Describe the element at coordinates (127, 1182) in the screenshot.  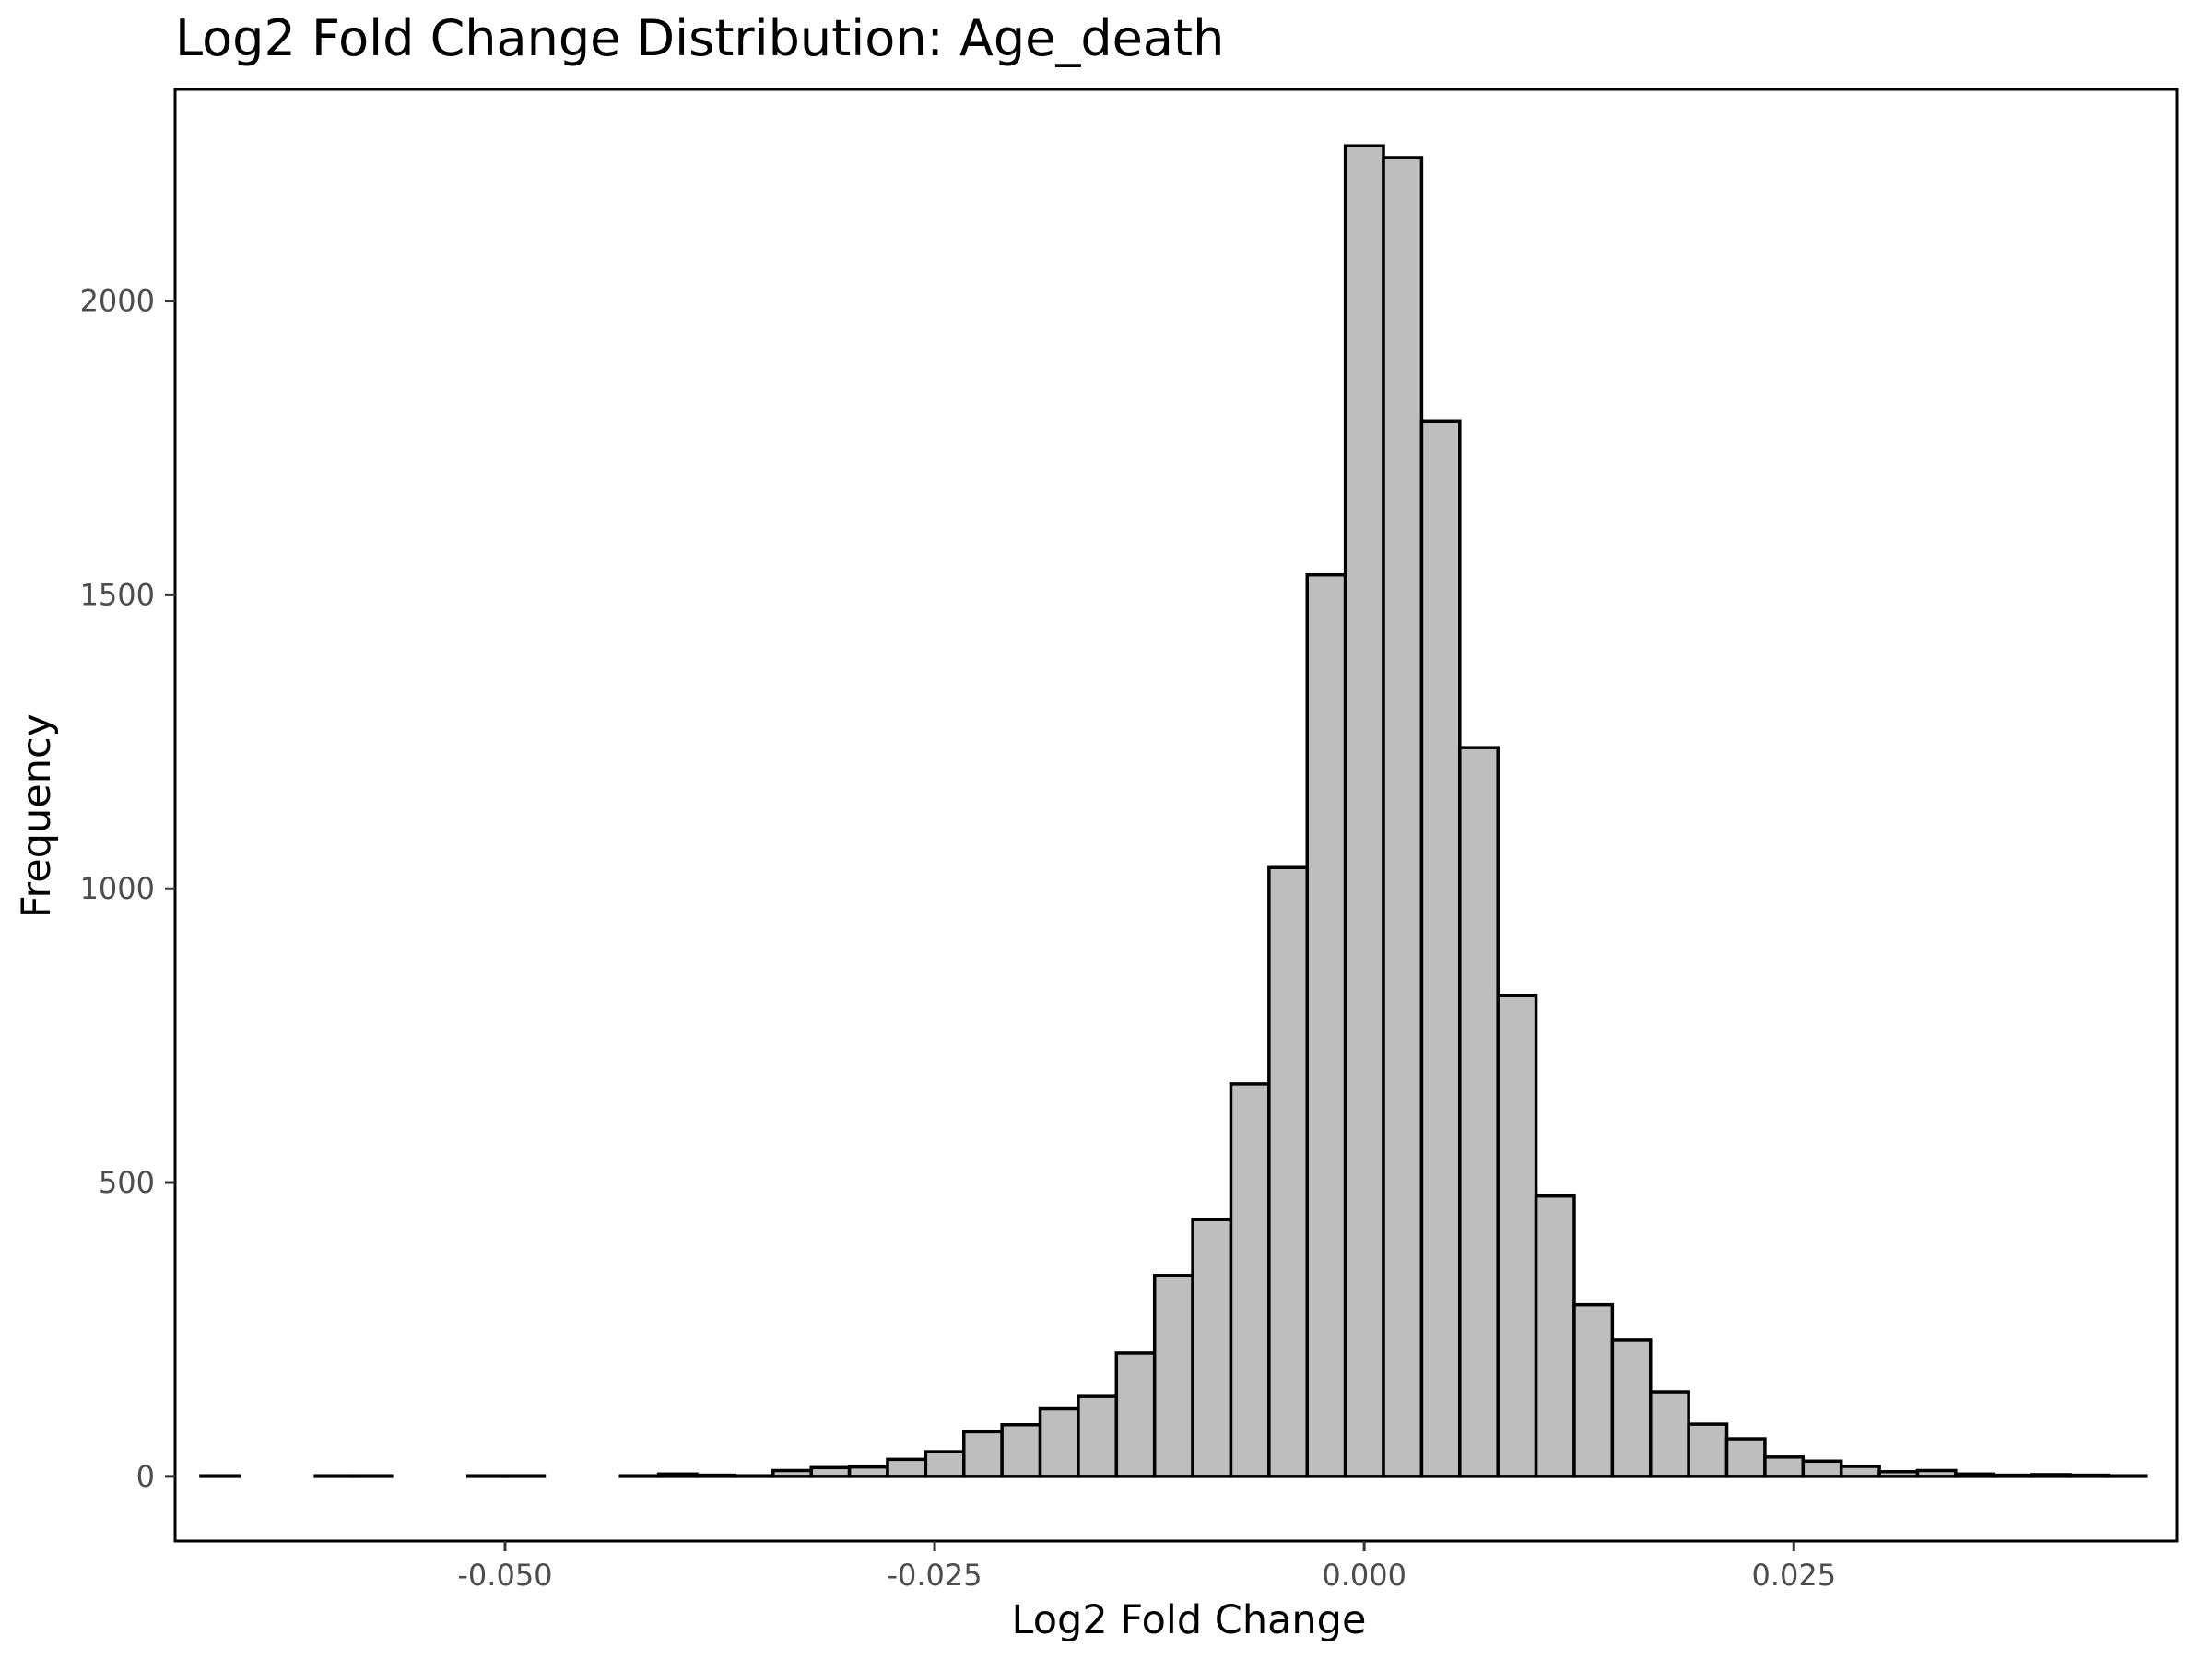
I see `y-tick-label: 500` at that location.